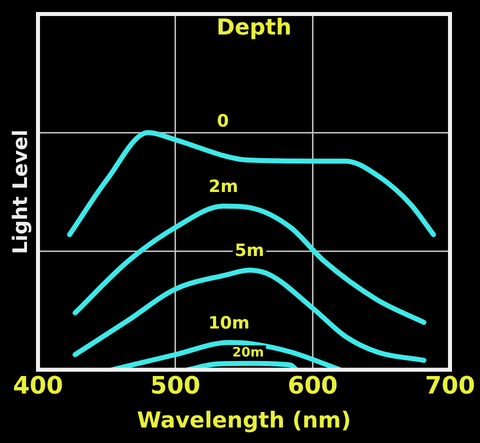 Image resolution: width=480 pixels, height=443 pixels. What do you see at coordinates (248, 352) in the screenshot?
I see `series-label: 20m` at bounding box center [248, 352].